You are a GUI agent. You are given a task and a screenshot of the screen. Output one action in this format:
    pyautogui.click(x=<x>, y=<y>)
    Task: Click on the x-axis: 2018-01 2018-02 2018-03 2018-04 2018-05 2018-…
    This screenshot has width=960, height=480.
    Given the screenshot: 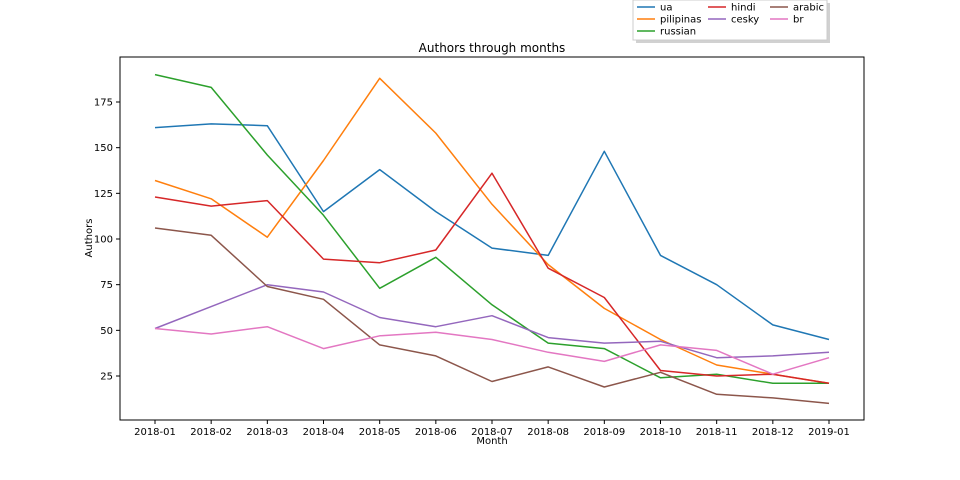 What is the action you would take?
    pyautogui.click(x=492, y=429)
    